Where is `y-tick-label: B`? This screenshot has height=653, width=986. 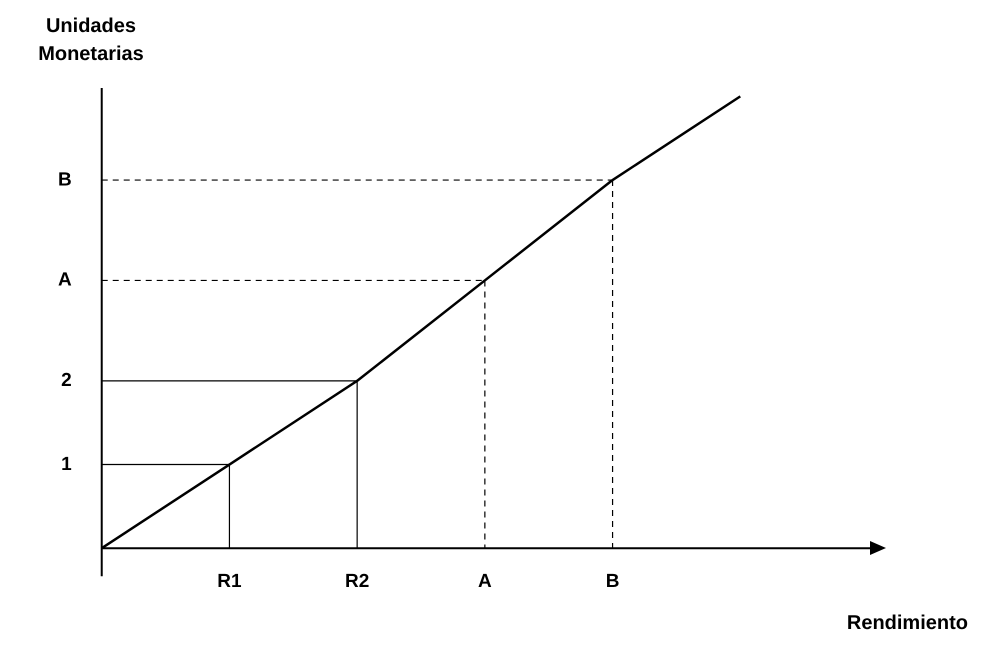
y-tick-label: B is located at coordinates (65, 179).